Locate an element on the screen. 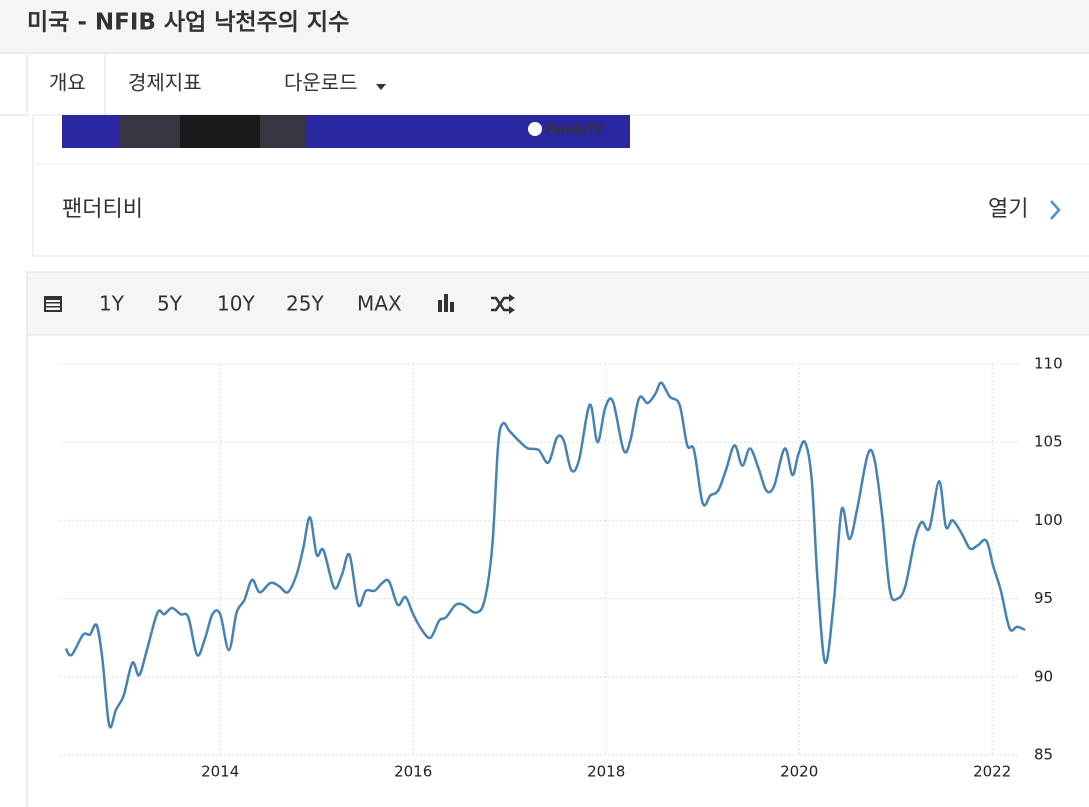 The image size is (1089, 807). page-title: 미국 - NFIB 사업 낙천주의 지수 is located at coordinates (188, 23).